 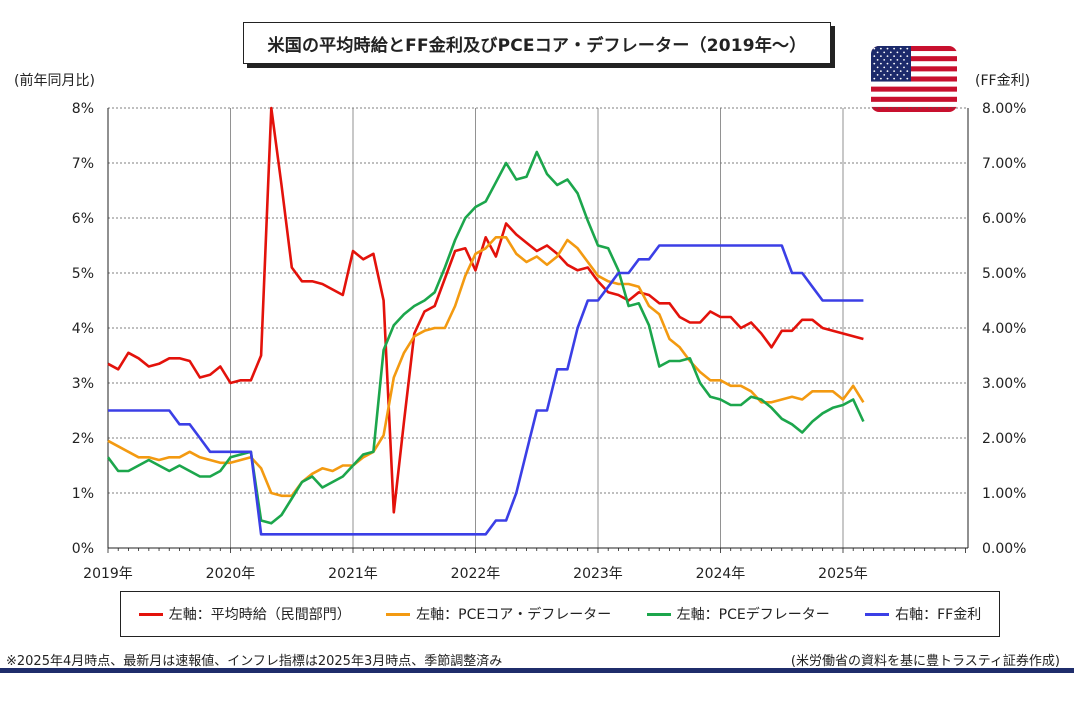 What do you see at coordinates (1004, 384) in the screenshot?
I see `y-right-tick-label: 3.00%` at bounding box center [1004, 384].